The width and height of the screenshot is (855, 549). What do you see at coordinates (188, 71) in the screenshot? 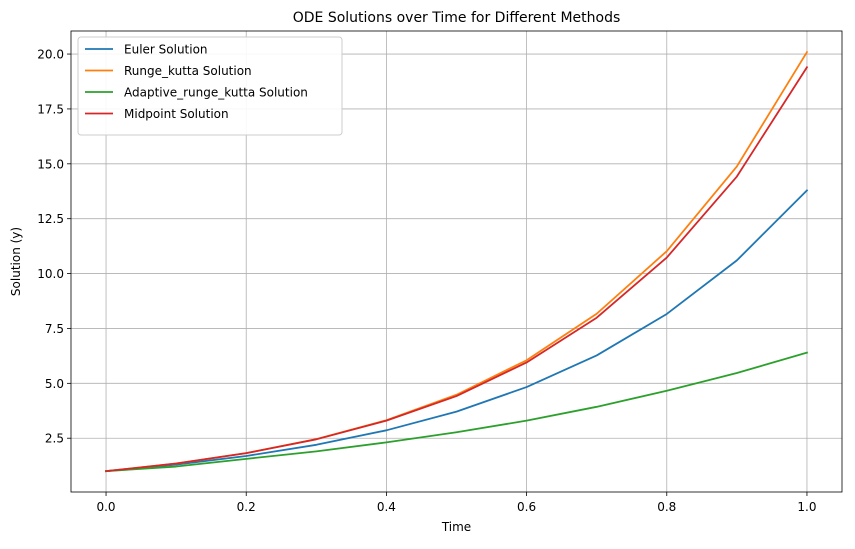
I see `legend-label: Runge_kutta Solution` at bounding box center [188, 71].